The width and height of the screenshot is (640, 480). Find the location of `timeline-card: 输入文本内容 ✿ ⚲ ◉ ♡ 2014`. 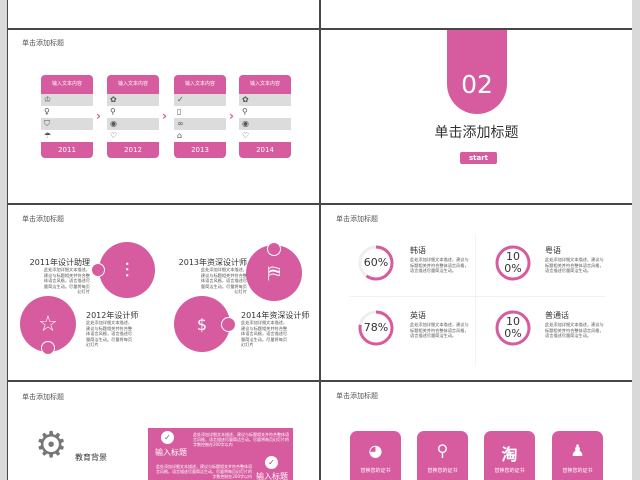

timeline-card: 输入文本内容 ✿ ⚲ ◉ ♡ 2014 is located at coordinates (265, 116).